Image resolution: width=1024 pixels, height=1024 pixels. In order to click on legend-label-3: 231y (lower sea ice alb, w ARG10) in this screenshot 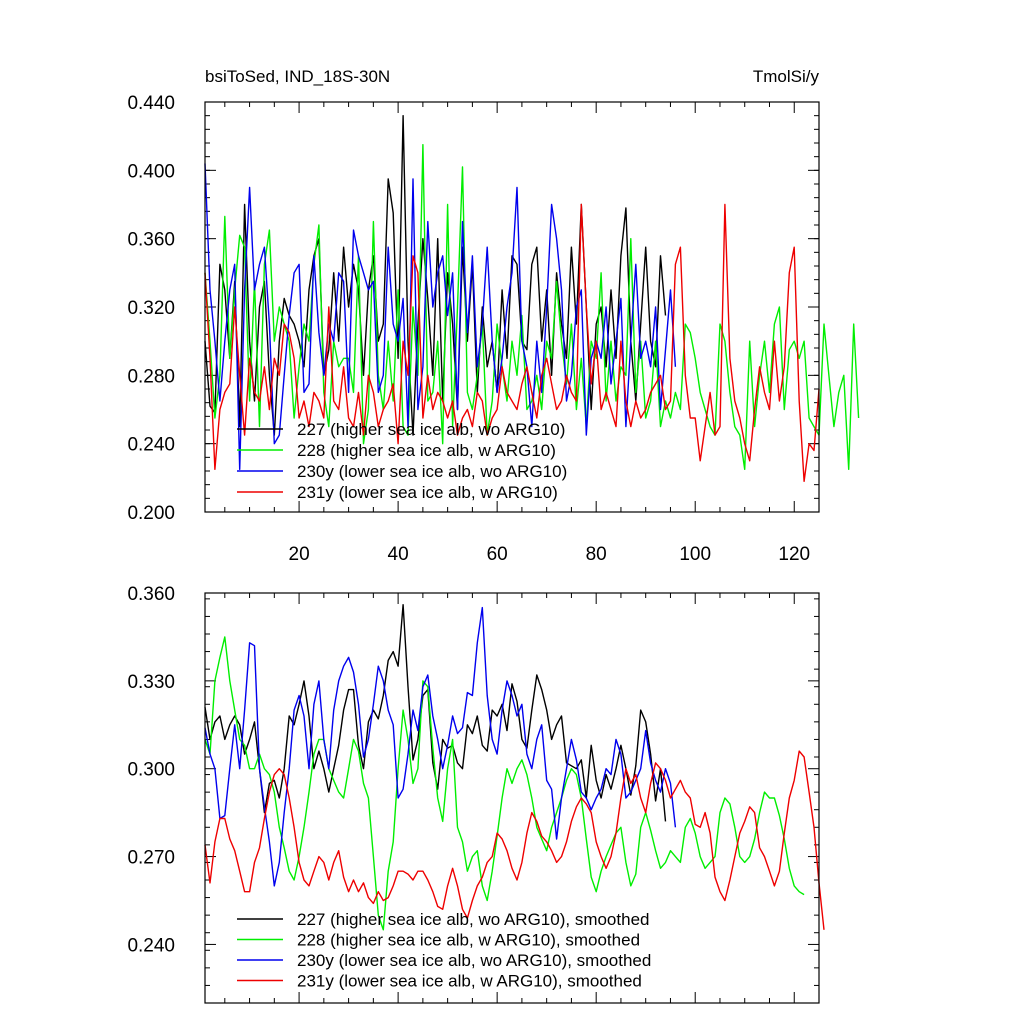, I will do `click(427, 492)`.